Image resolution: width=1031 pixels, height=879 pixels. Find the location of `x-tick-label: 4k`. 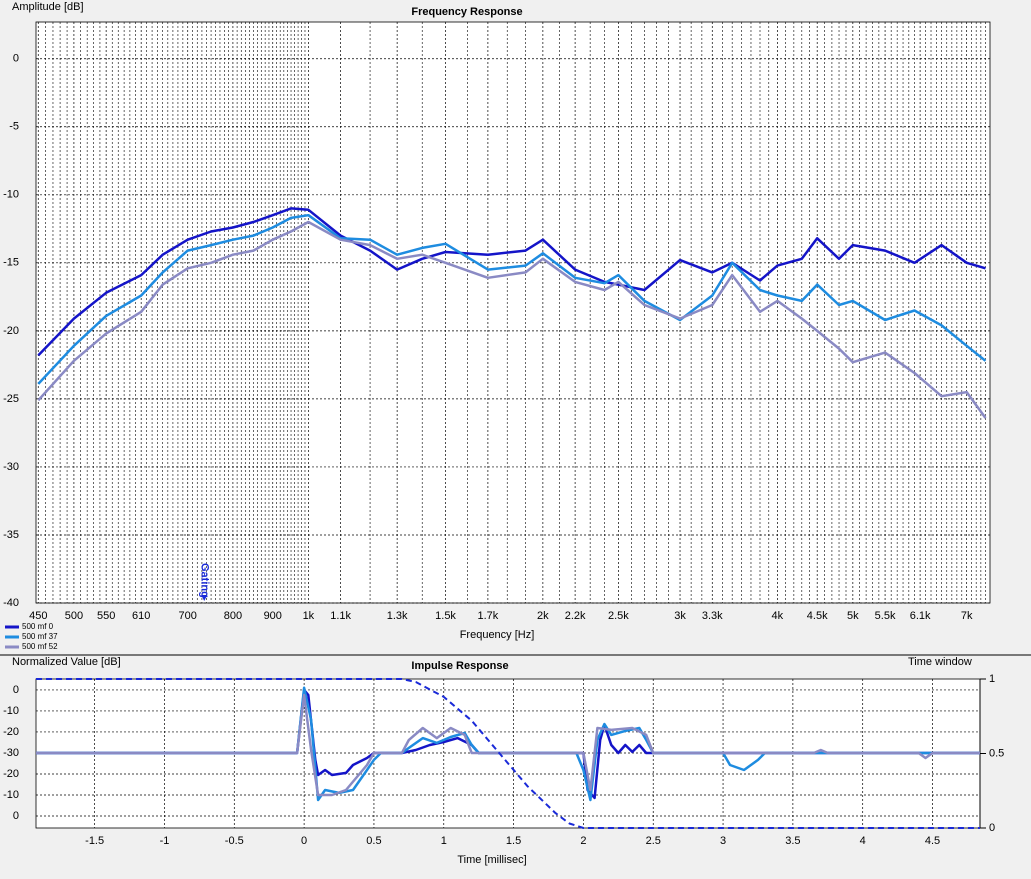

x-tick-label: 4k is located at coordinates (778, 616).